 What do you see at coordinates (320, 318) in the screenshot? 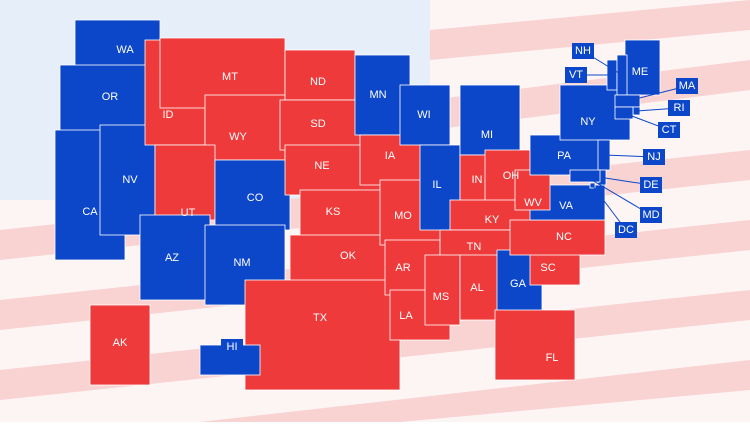
I see `state-label: TX` at bounding box center [320, 318].